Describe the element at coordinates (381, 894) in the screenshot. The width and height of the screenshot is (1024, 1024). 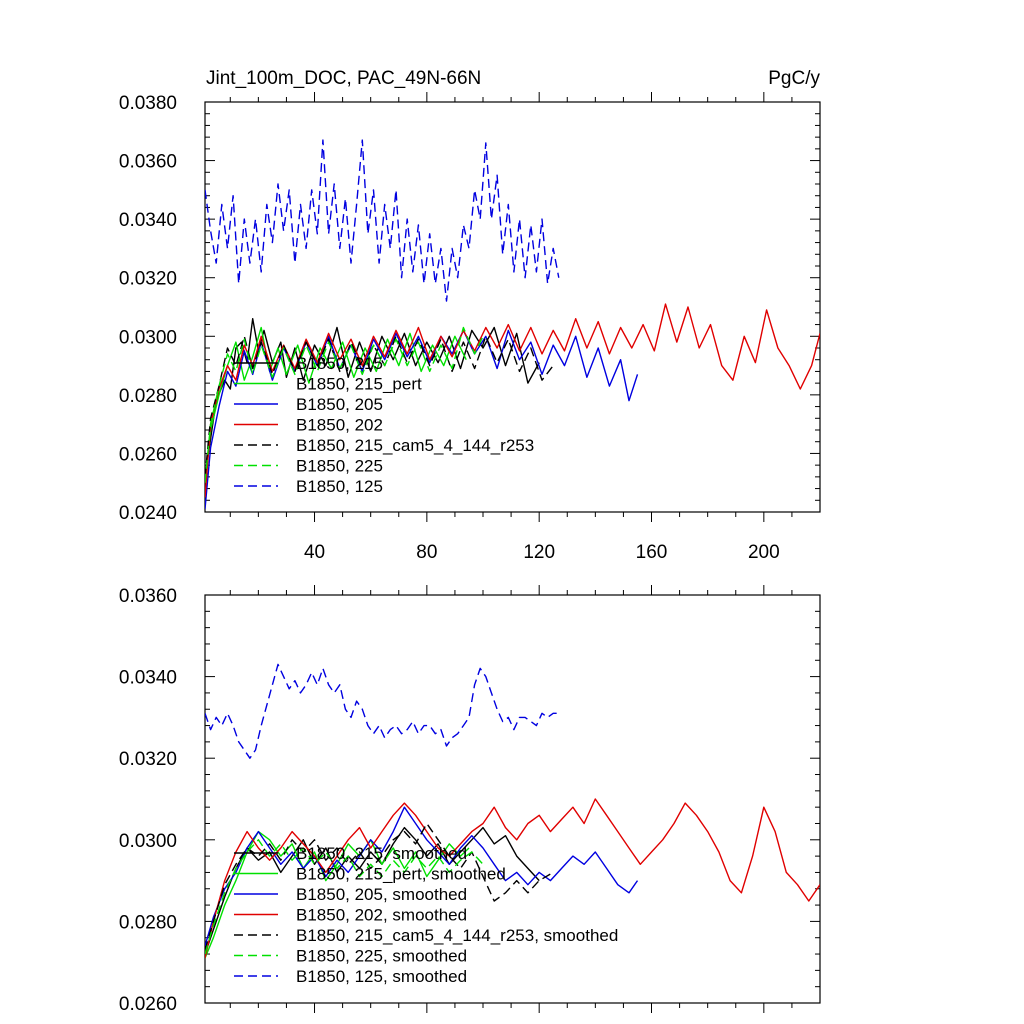
I see `legend-label: B1850, 205, smoothed` at that location.